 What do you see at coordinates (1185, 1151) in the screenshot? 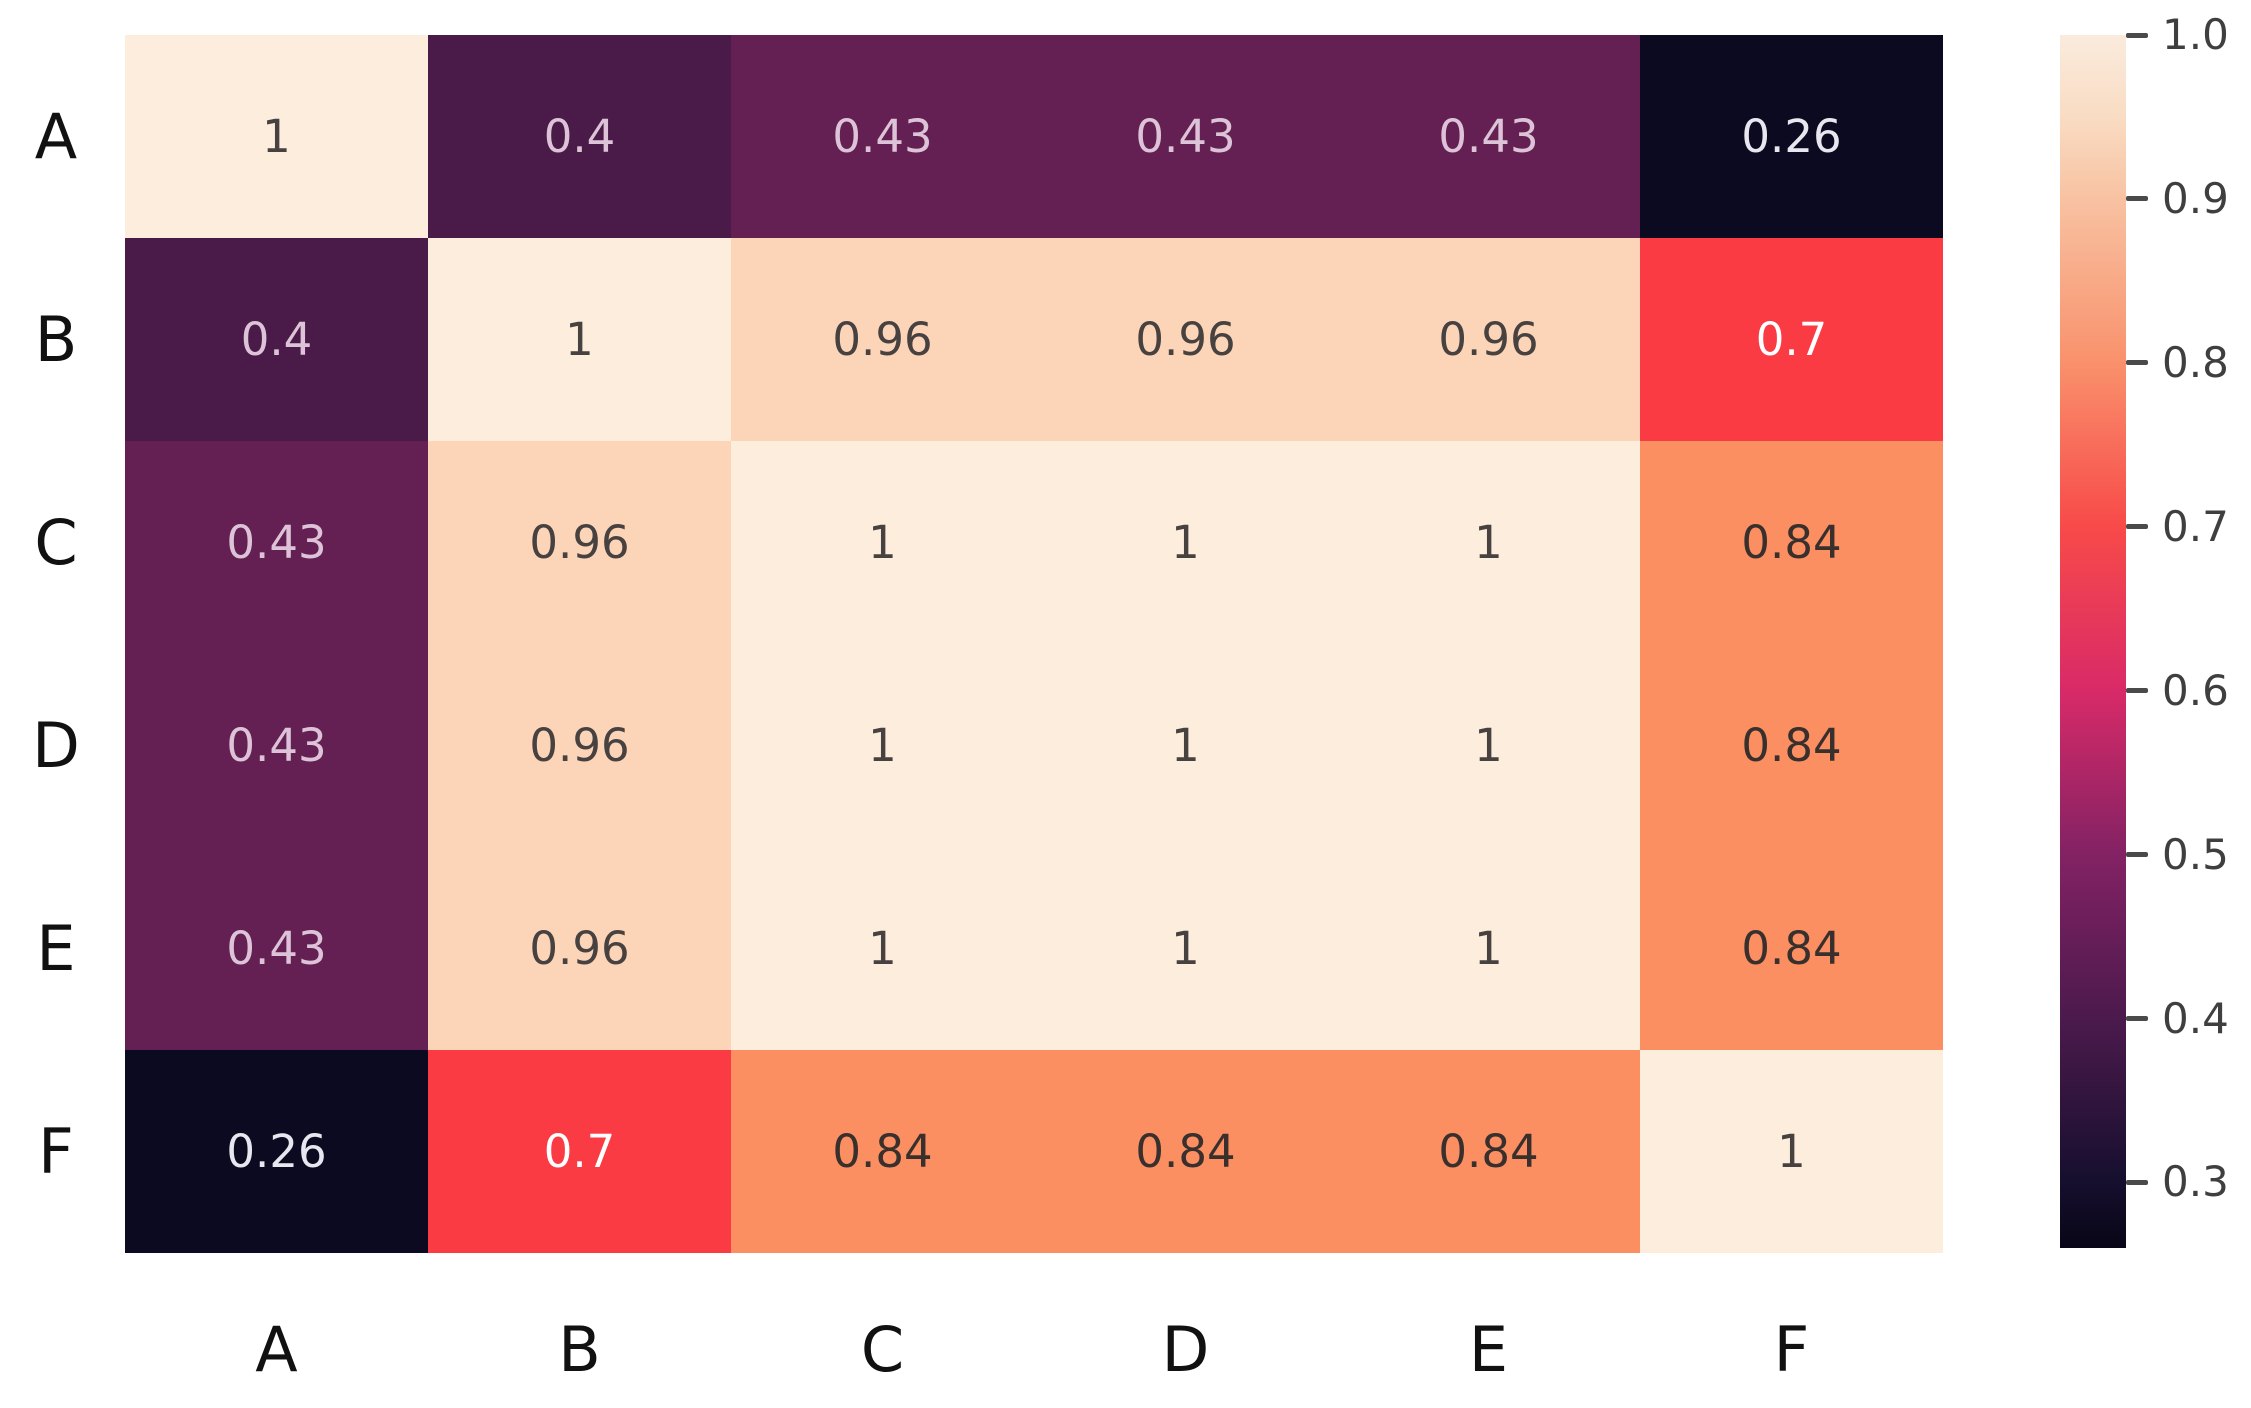
I see `heatmap-cell-F-D: 0.84` at bounding box center [1185, 1151].